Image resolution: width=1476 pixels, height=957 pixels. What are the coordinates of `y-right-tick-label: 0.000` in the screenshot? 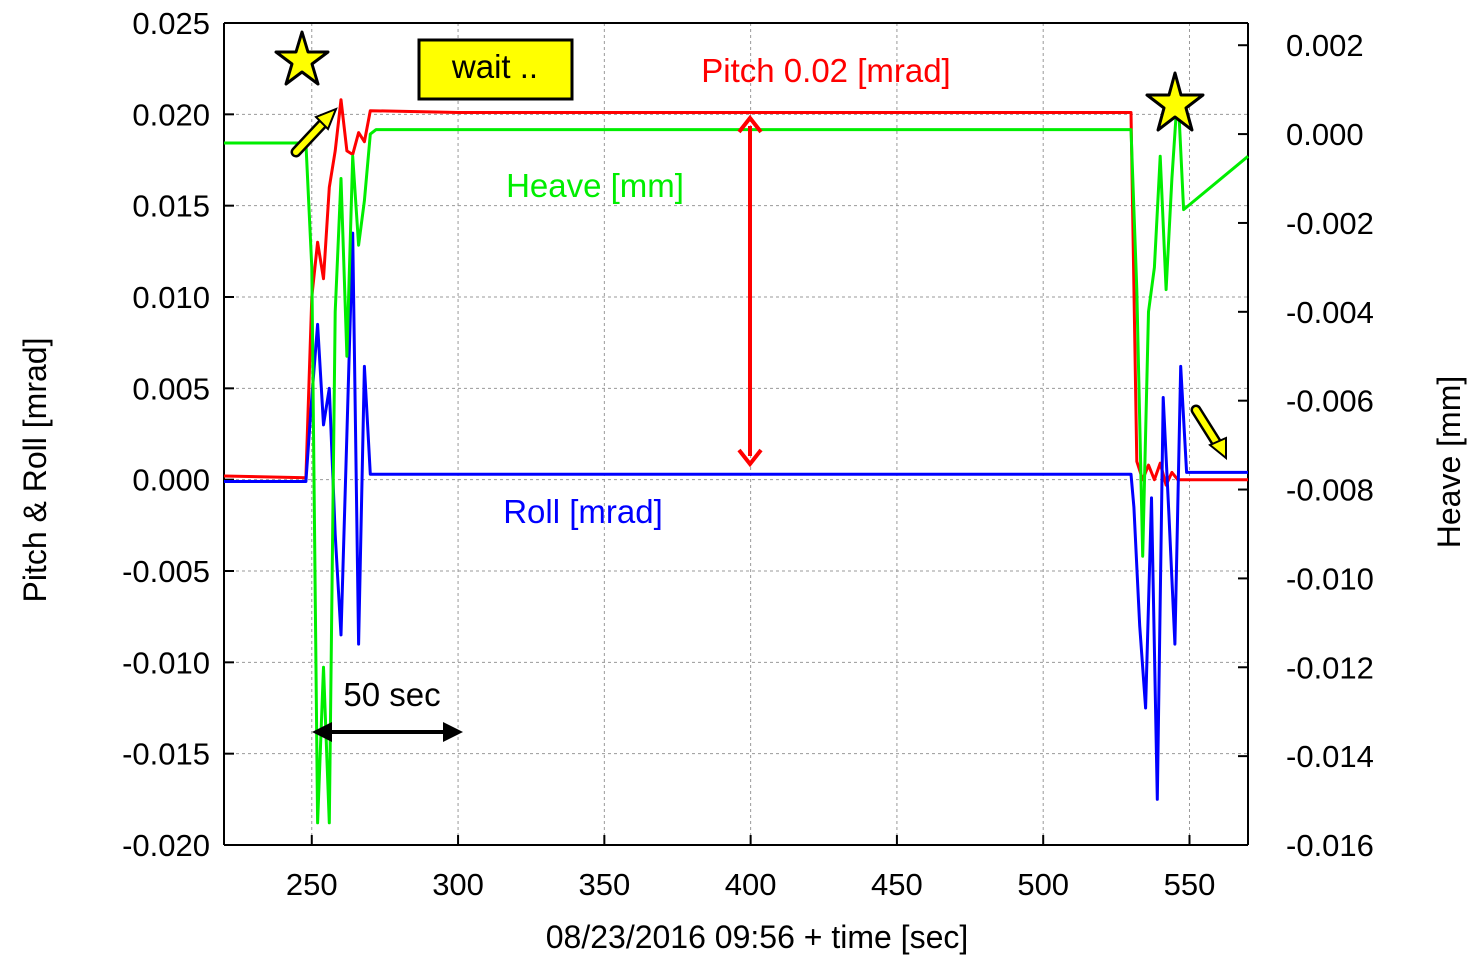 It's located at (1325, 134).